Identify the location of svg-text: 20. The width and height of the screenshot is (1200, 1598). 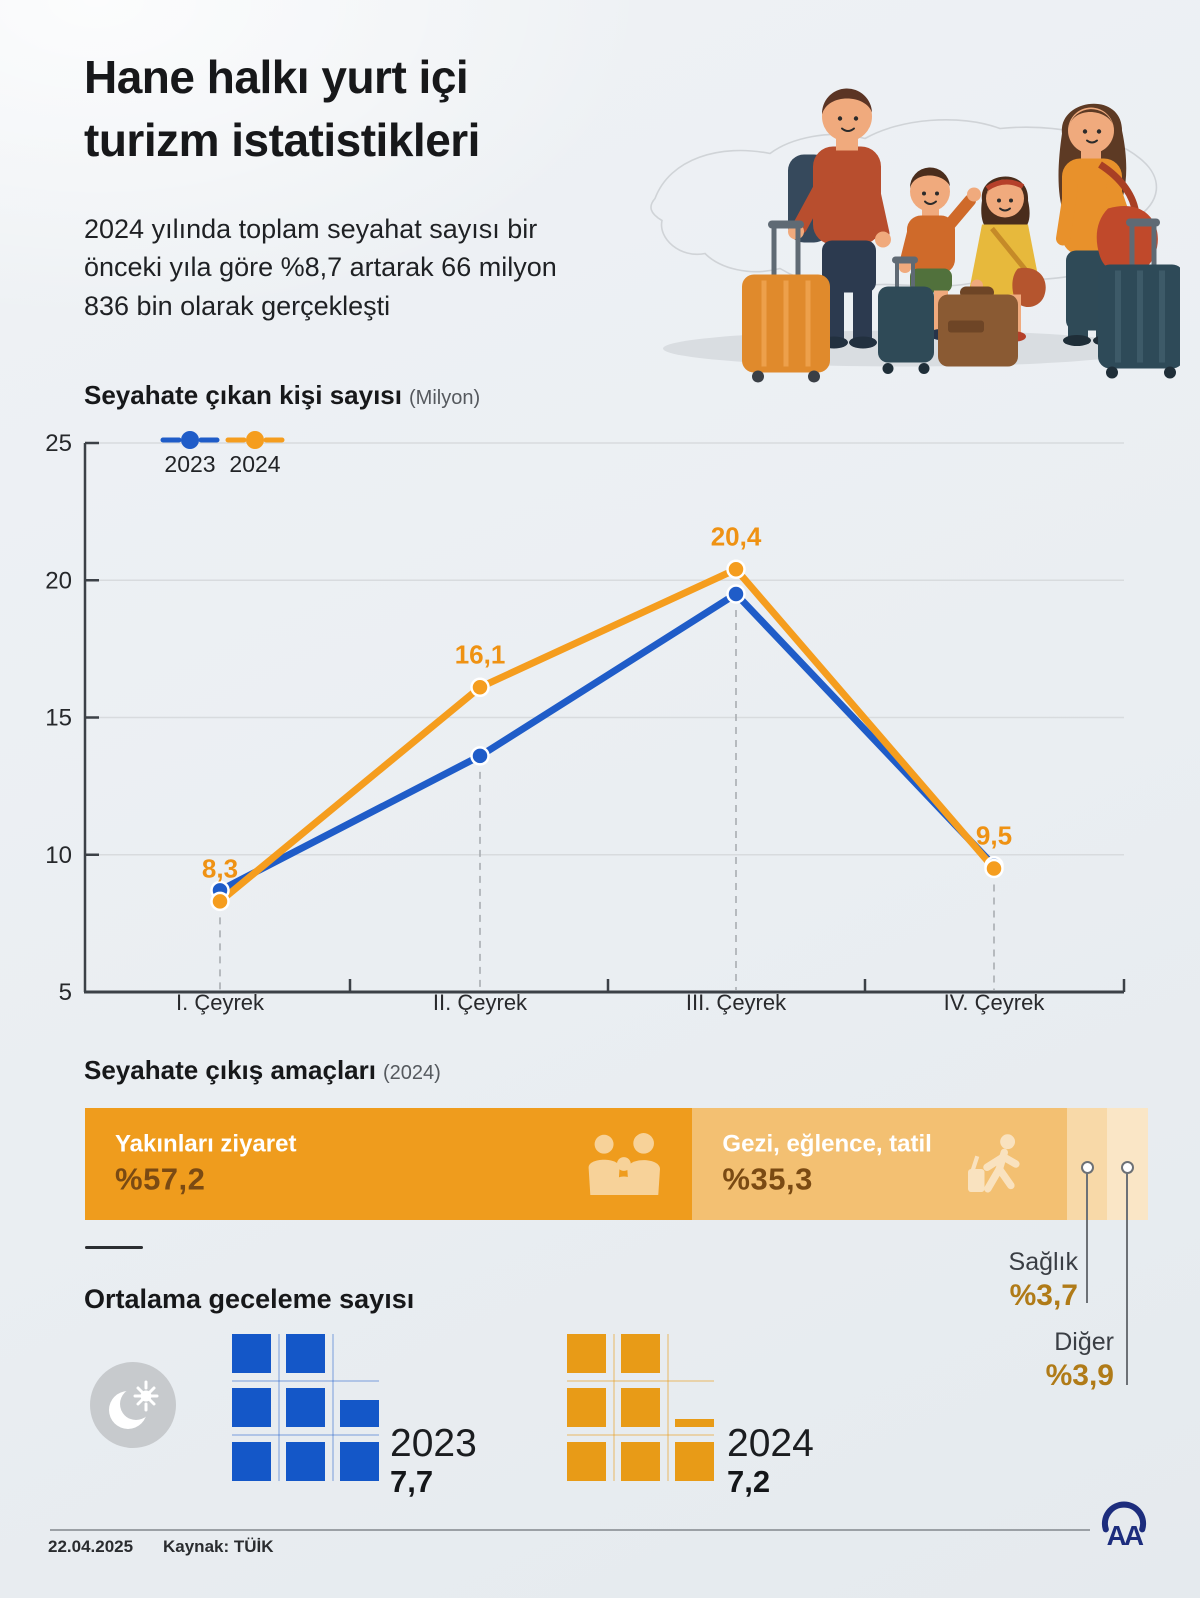
(58, 580).